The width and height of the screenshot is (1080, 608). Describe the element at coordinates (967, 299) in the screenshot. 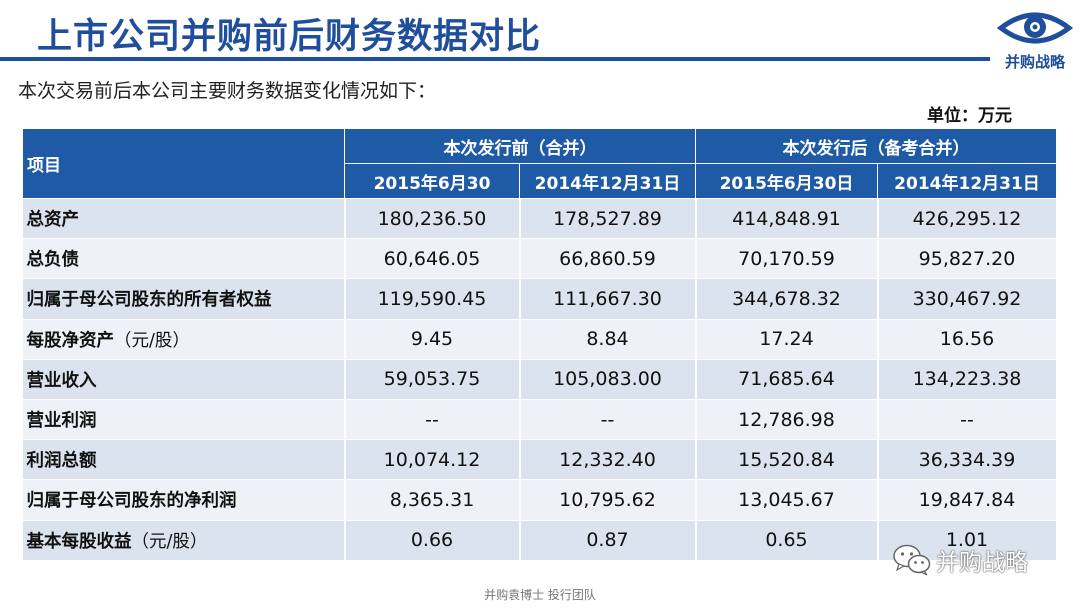

I see `table-cell: 330,467.92` at that location.